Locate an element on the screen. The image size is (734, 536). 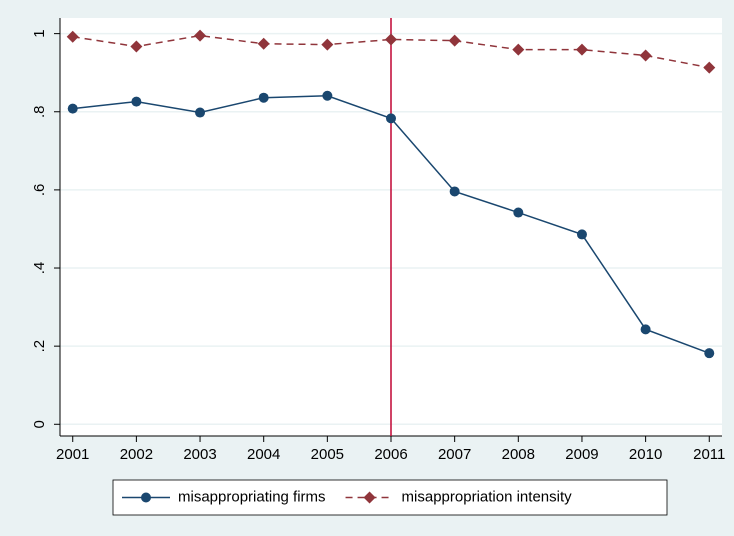
series-line is located at coordinates (391, 51).